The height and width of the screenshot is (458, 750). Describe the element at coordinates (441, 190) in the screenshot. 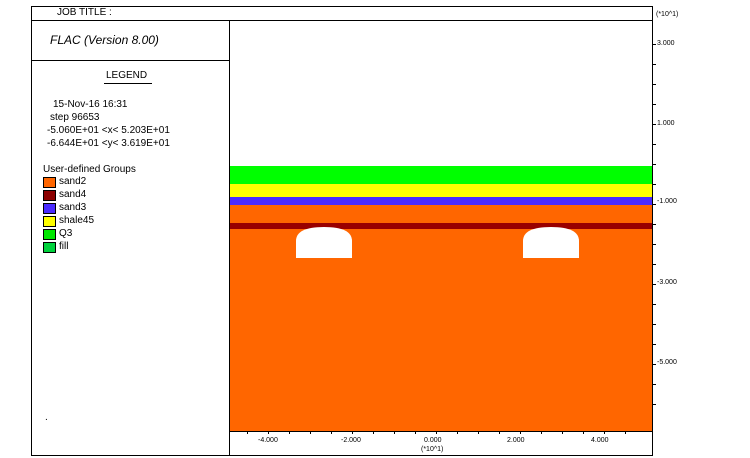

I see `layer-shale45` at that location.